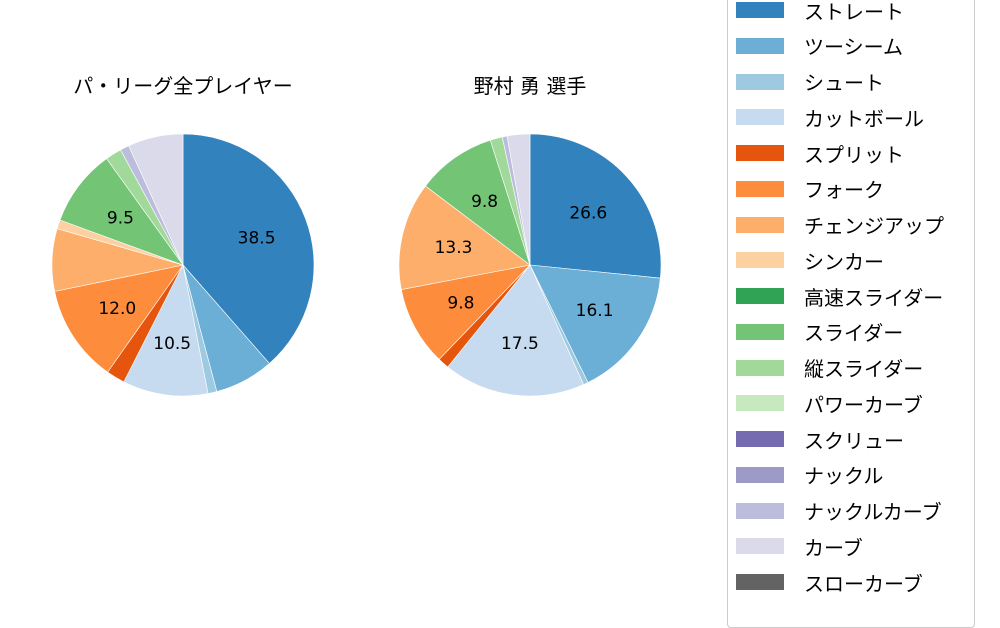 This screenshot has width=1000, height=628. I want to click on legend-item: 縦スライダー, so click(830, 368).